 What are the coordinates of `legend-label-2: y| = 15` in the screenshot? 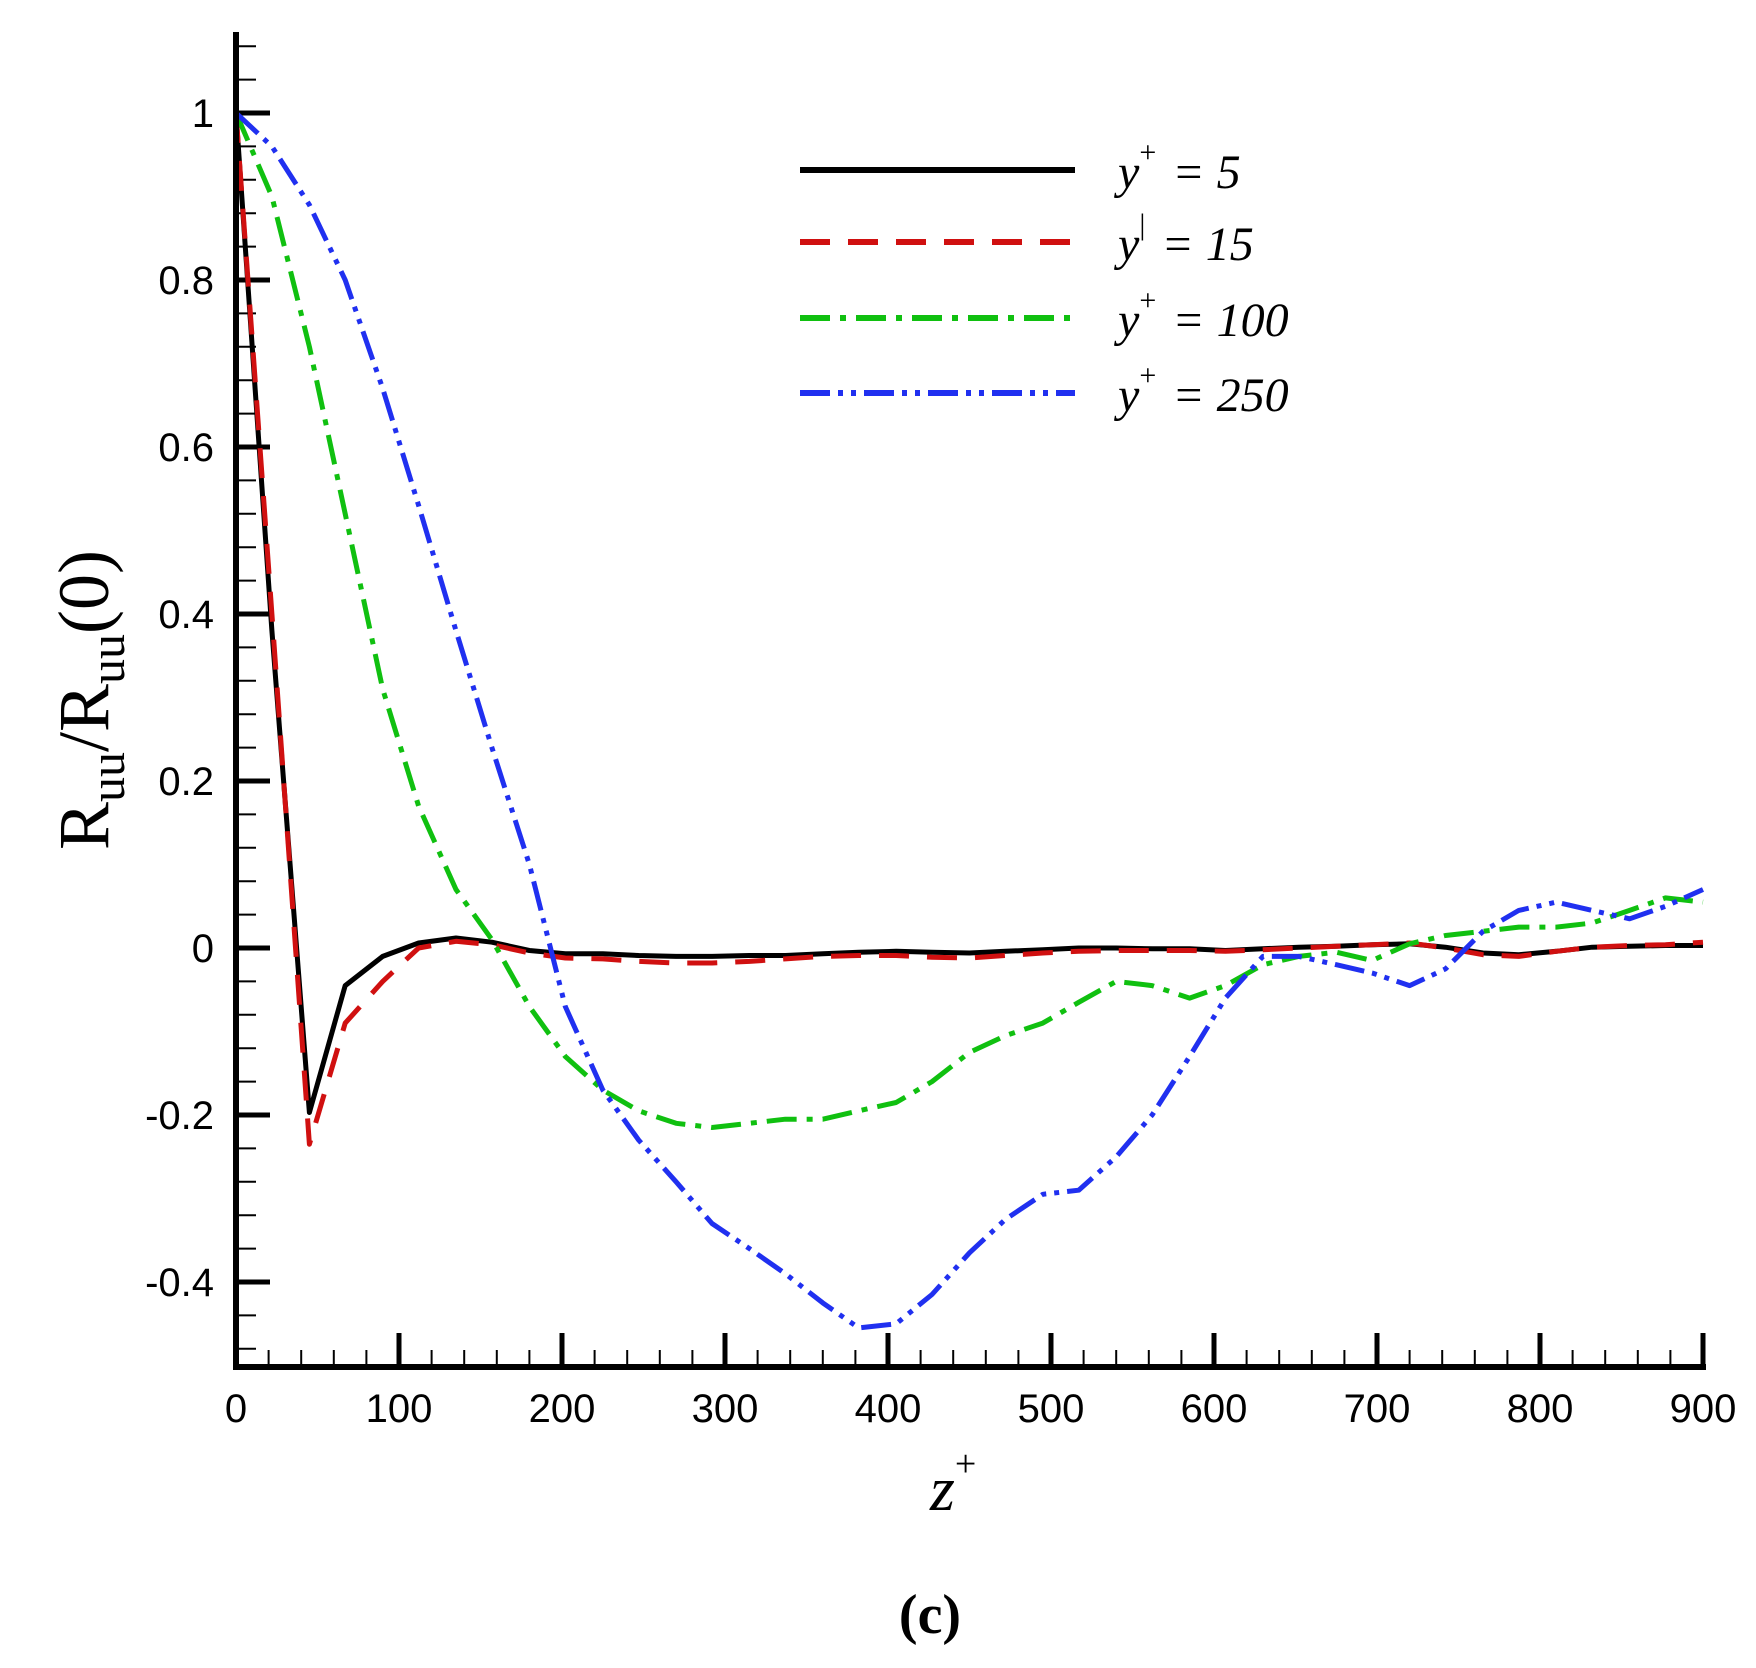 It's located at (1183, 239).